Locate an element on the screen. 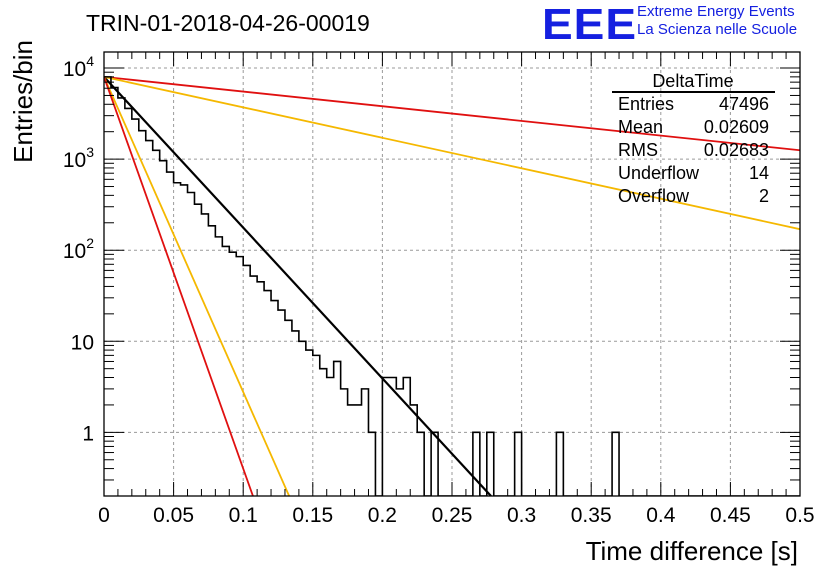 The width and height of the screenshot is (836, 572). stats-value-overflow: 2 is located at coordinates (764, 196).